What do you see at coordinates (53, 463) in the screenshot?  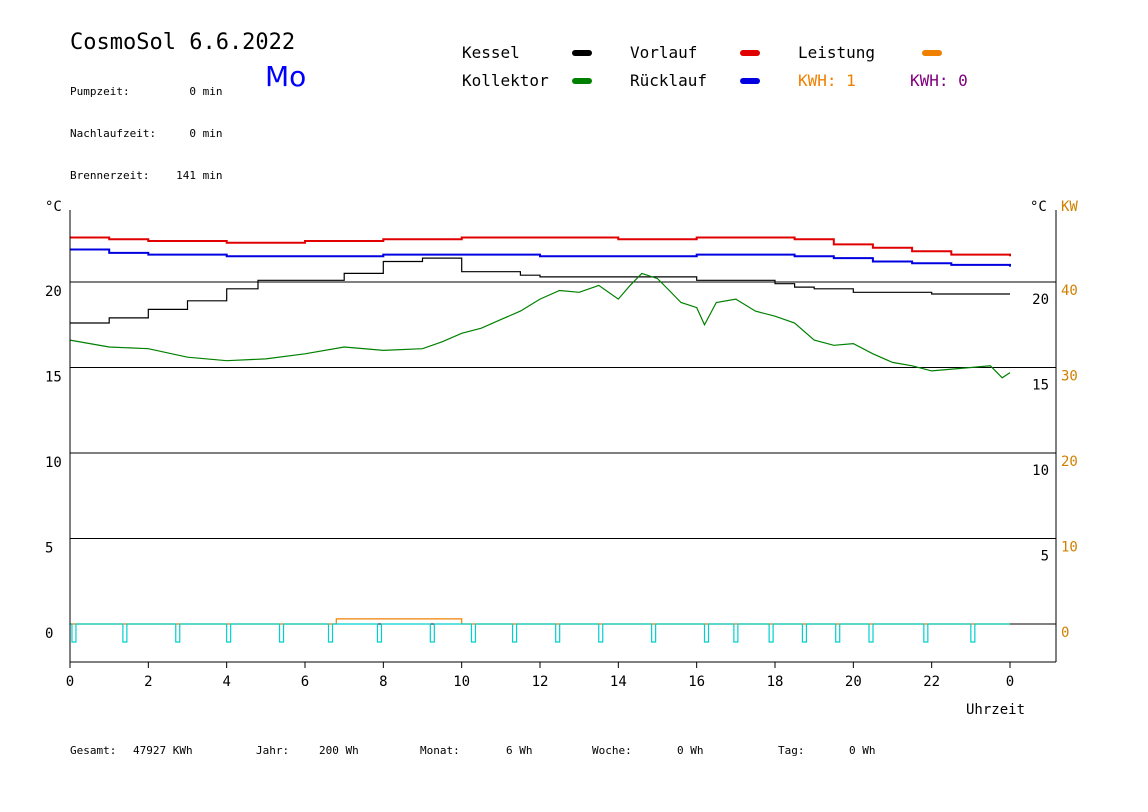 I see `y-tick-label-left: 10` at bounding box center [53, 463].